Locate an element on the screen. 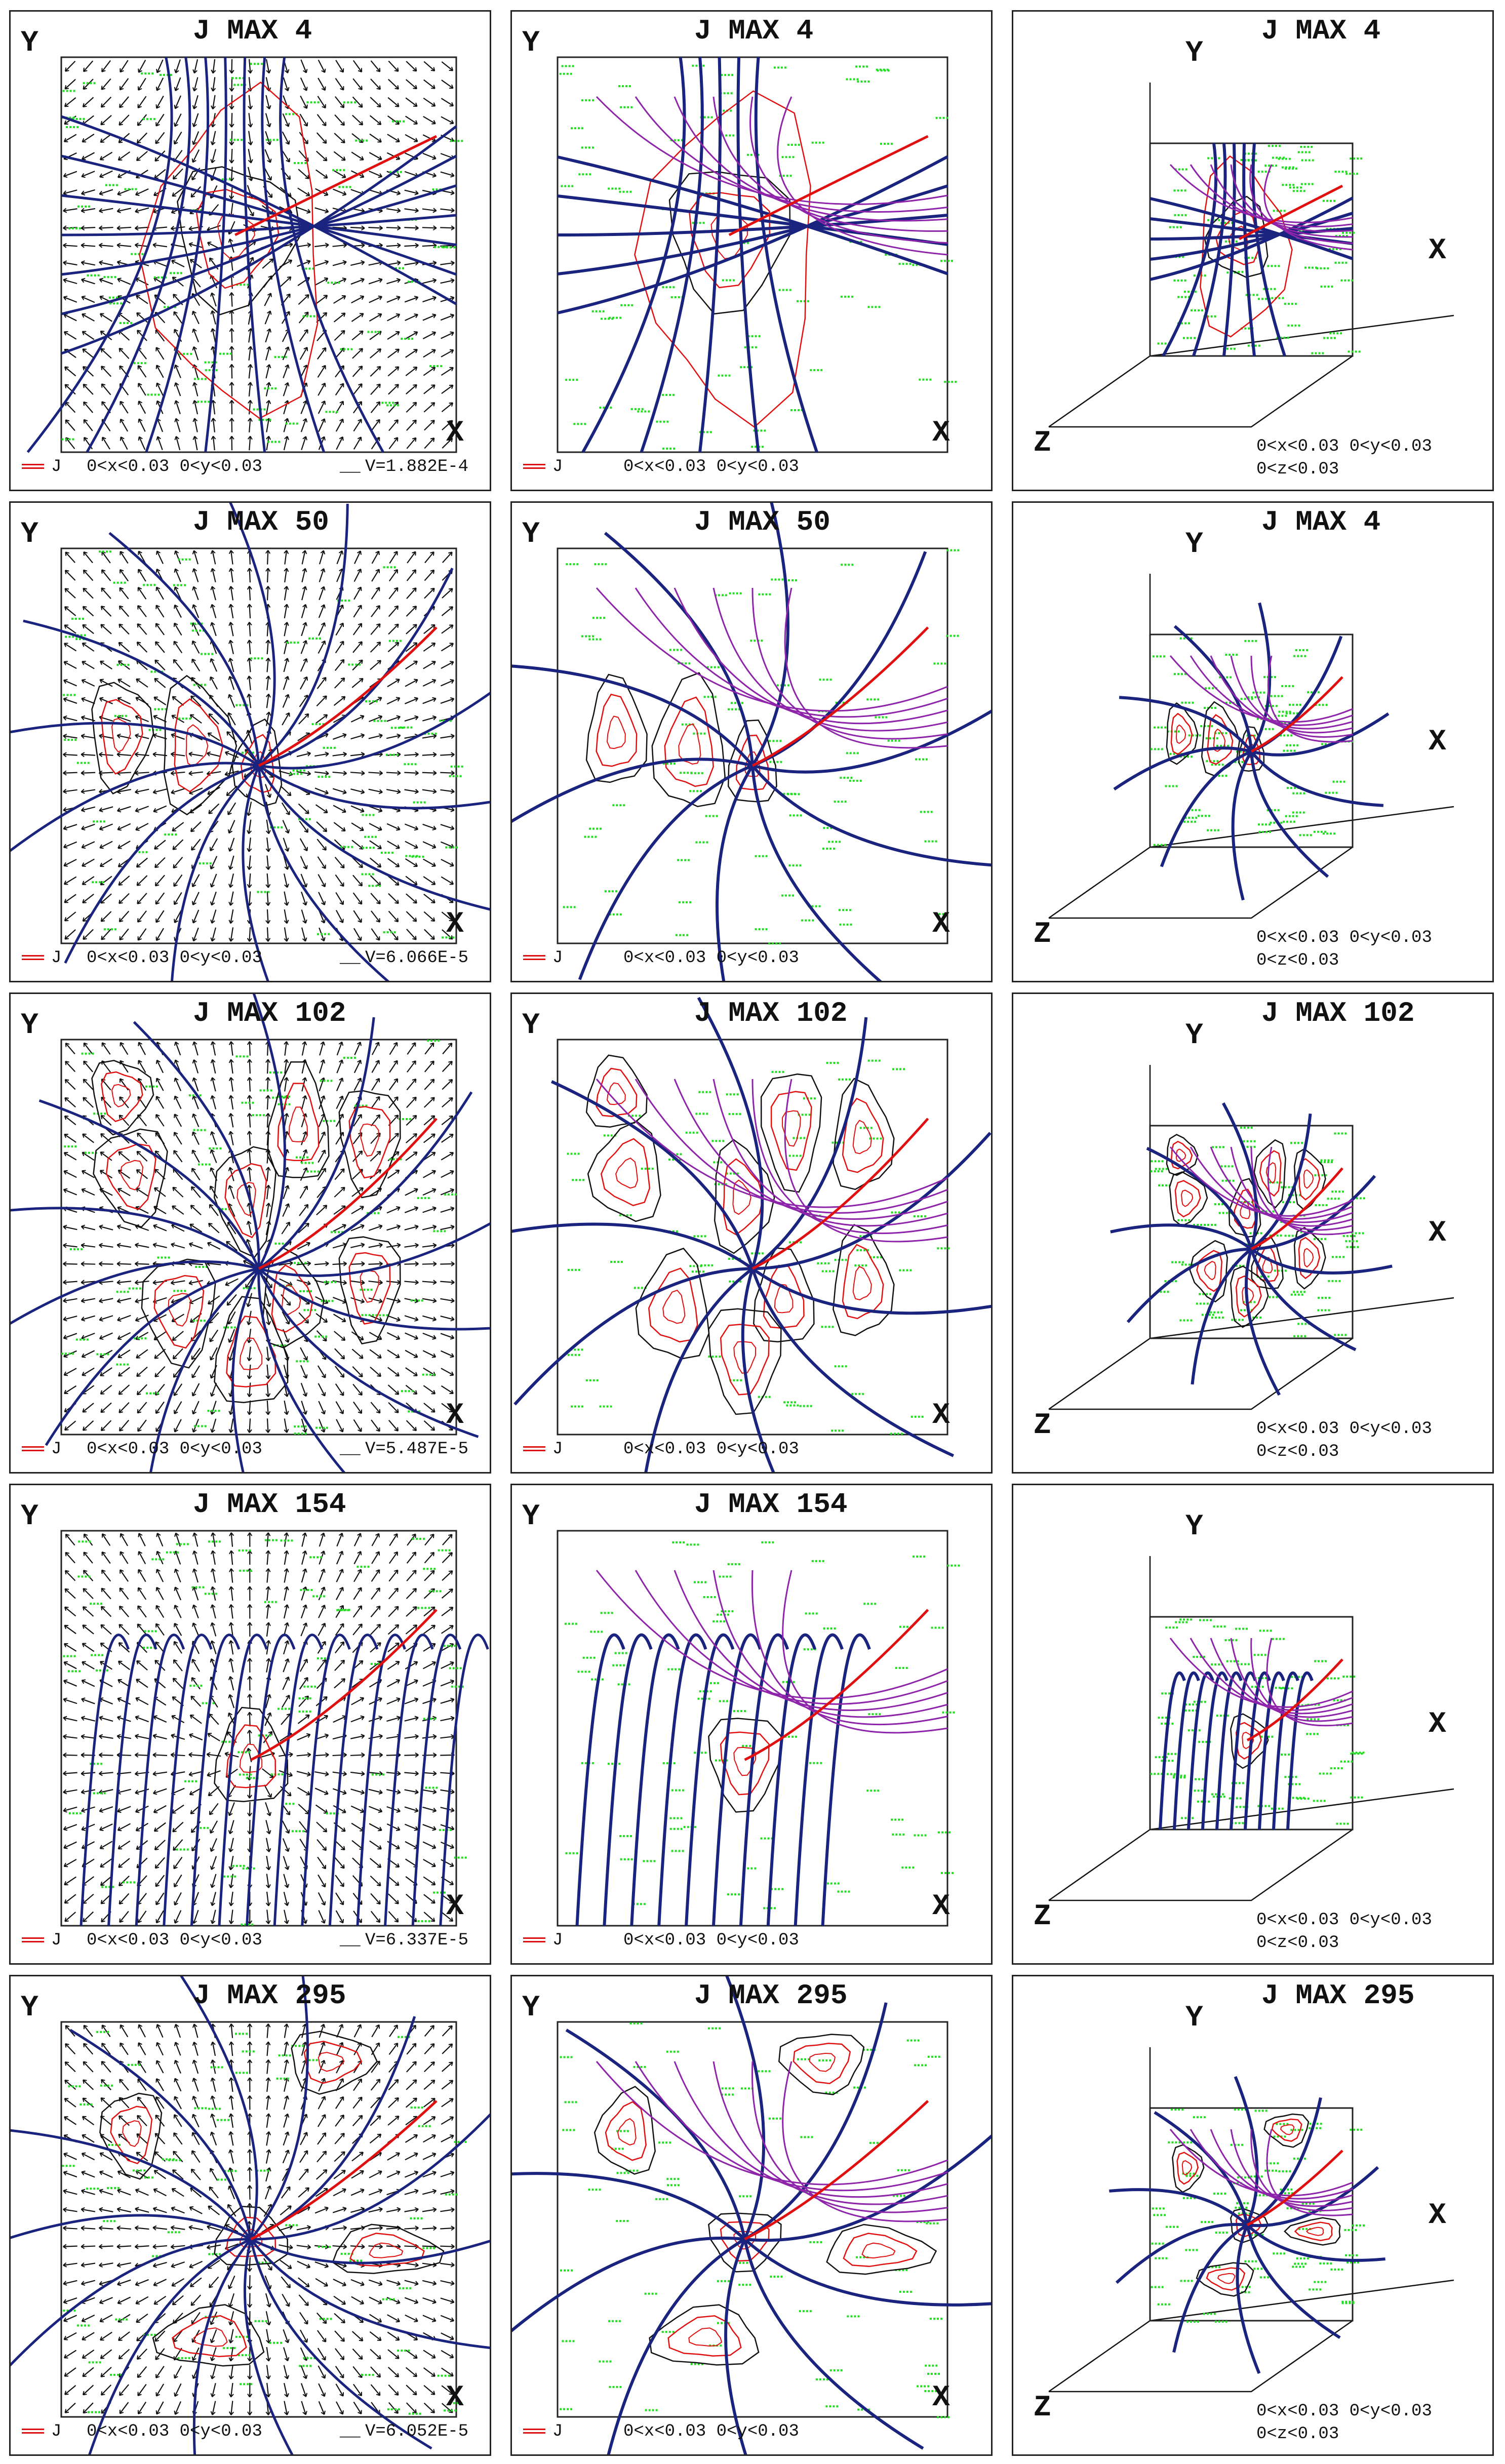 The height and width of the screenshot is (2464, 1505). panel-left-row-2: J MAX 50 Y X J 0<x<0.03 0<y<0.03 __ V=6.066E-5 is located at coordinates (250, 742).